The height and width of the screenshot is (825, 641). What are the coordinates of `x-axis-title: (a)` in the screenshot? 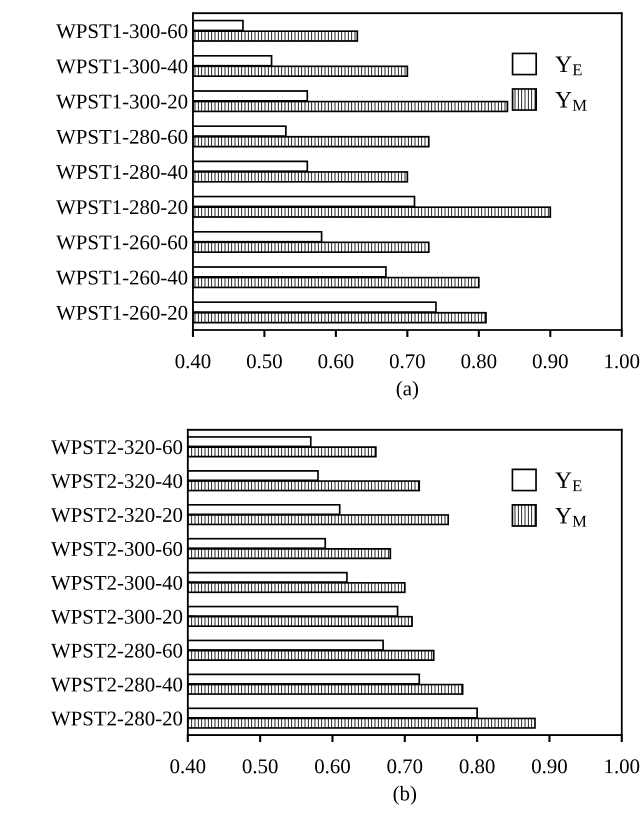 It's located at (407, 390).